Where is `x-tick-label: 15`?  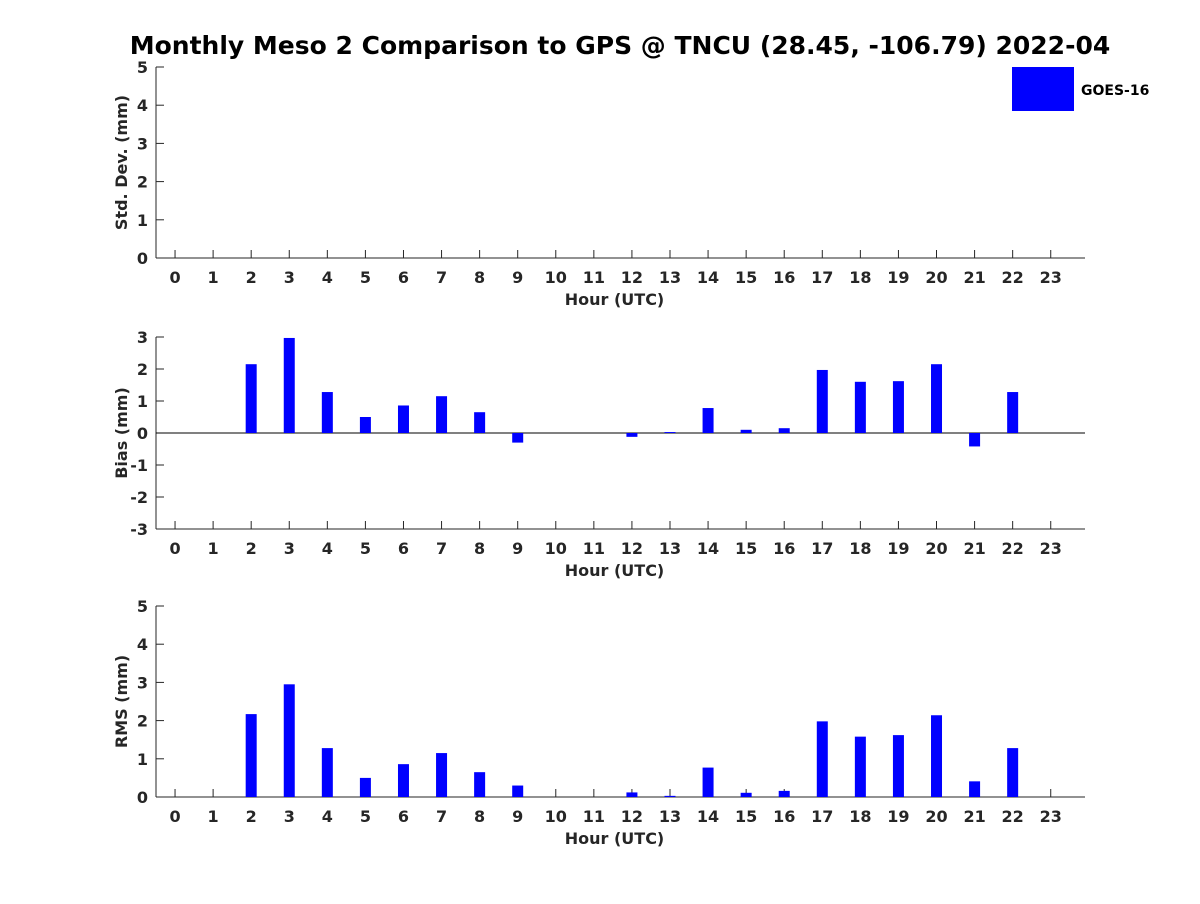
x-tick-label: 15 is located at coordinates (746, 548).